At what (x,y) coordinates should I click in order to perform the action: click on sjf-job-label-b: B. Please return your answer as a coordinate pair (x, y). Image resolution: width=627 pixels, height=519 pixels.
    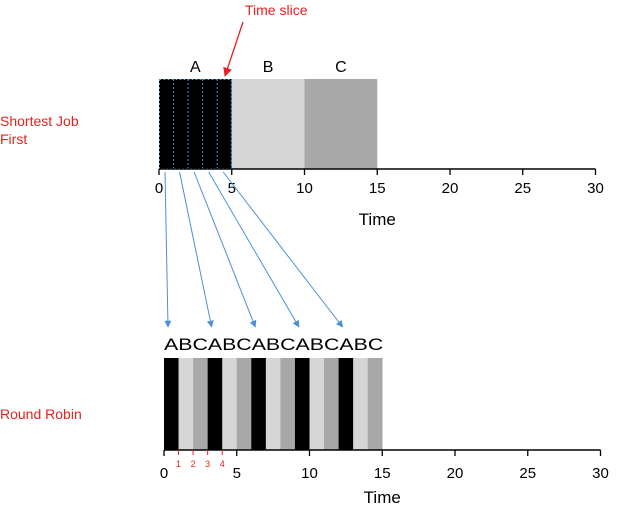
    Looking at the image, I should click on (268, 67).